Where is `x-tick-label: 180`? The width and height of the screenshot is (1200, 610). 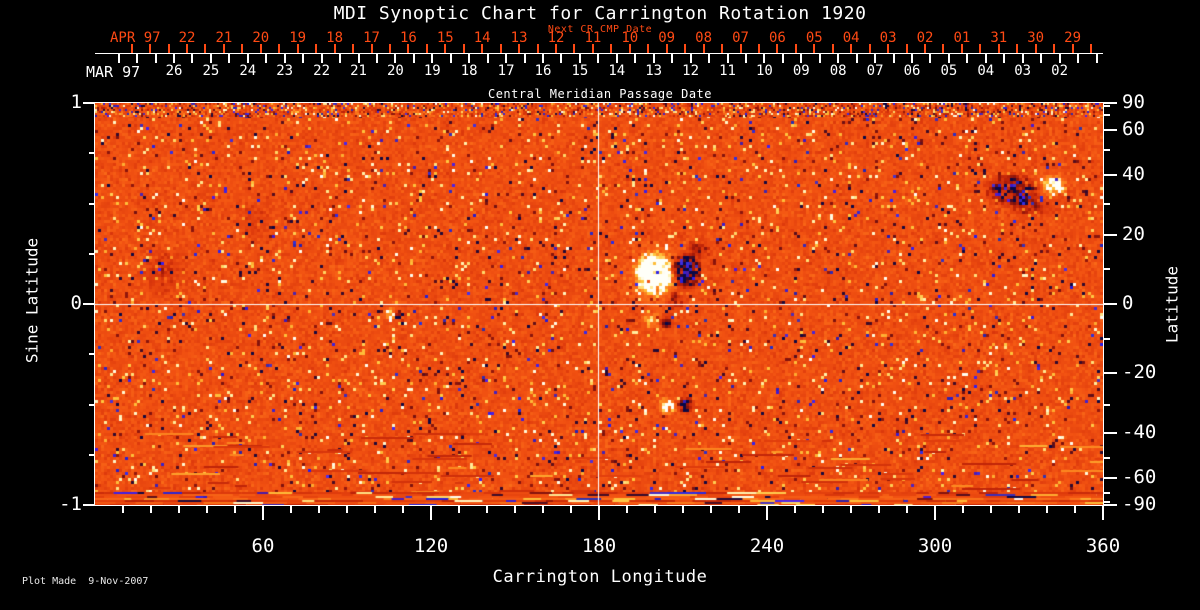 x-tick-label: 180 is located at coordinates (599, 546).